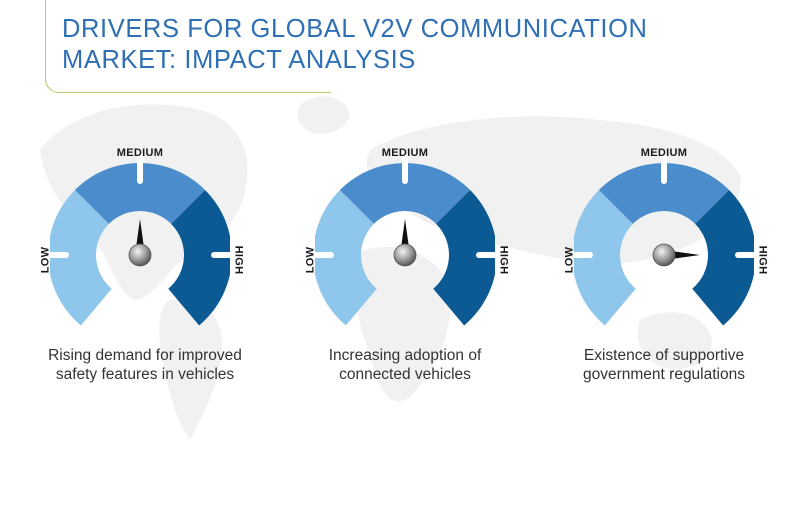 The width and height of the screenshot is (800, 506). What do you see at coordinates (664, 374) in the screenshot?
I see `caption-line-2: government regulations` at bounding box center [664, 374].